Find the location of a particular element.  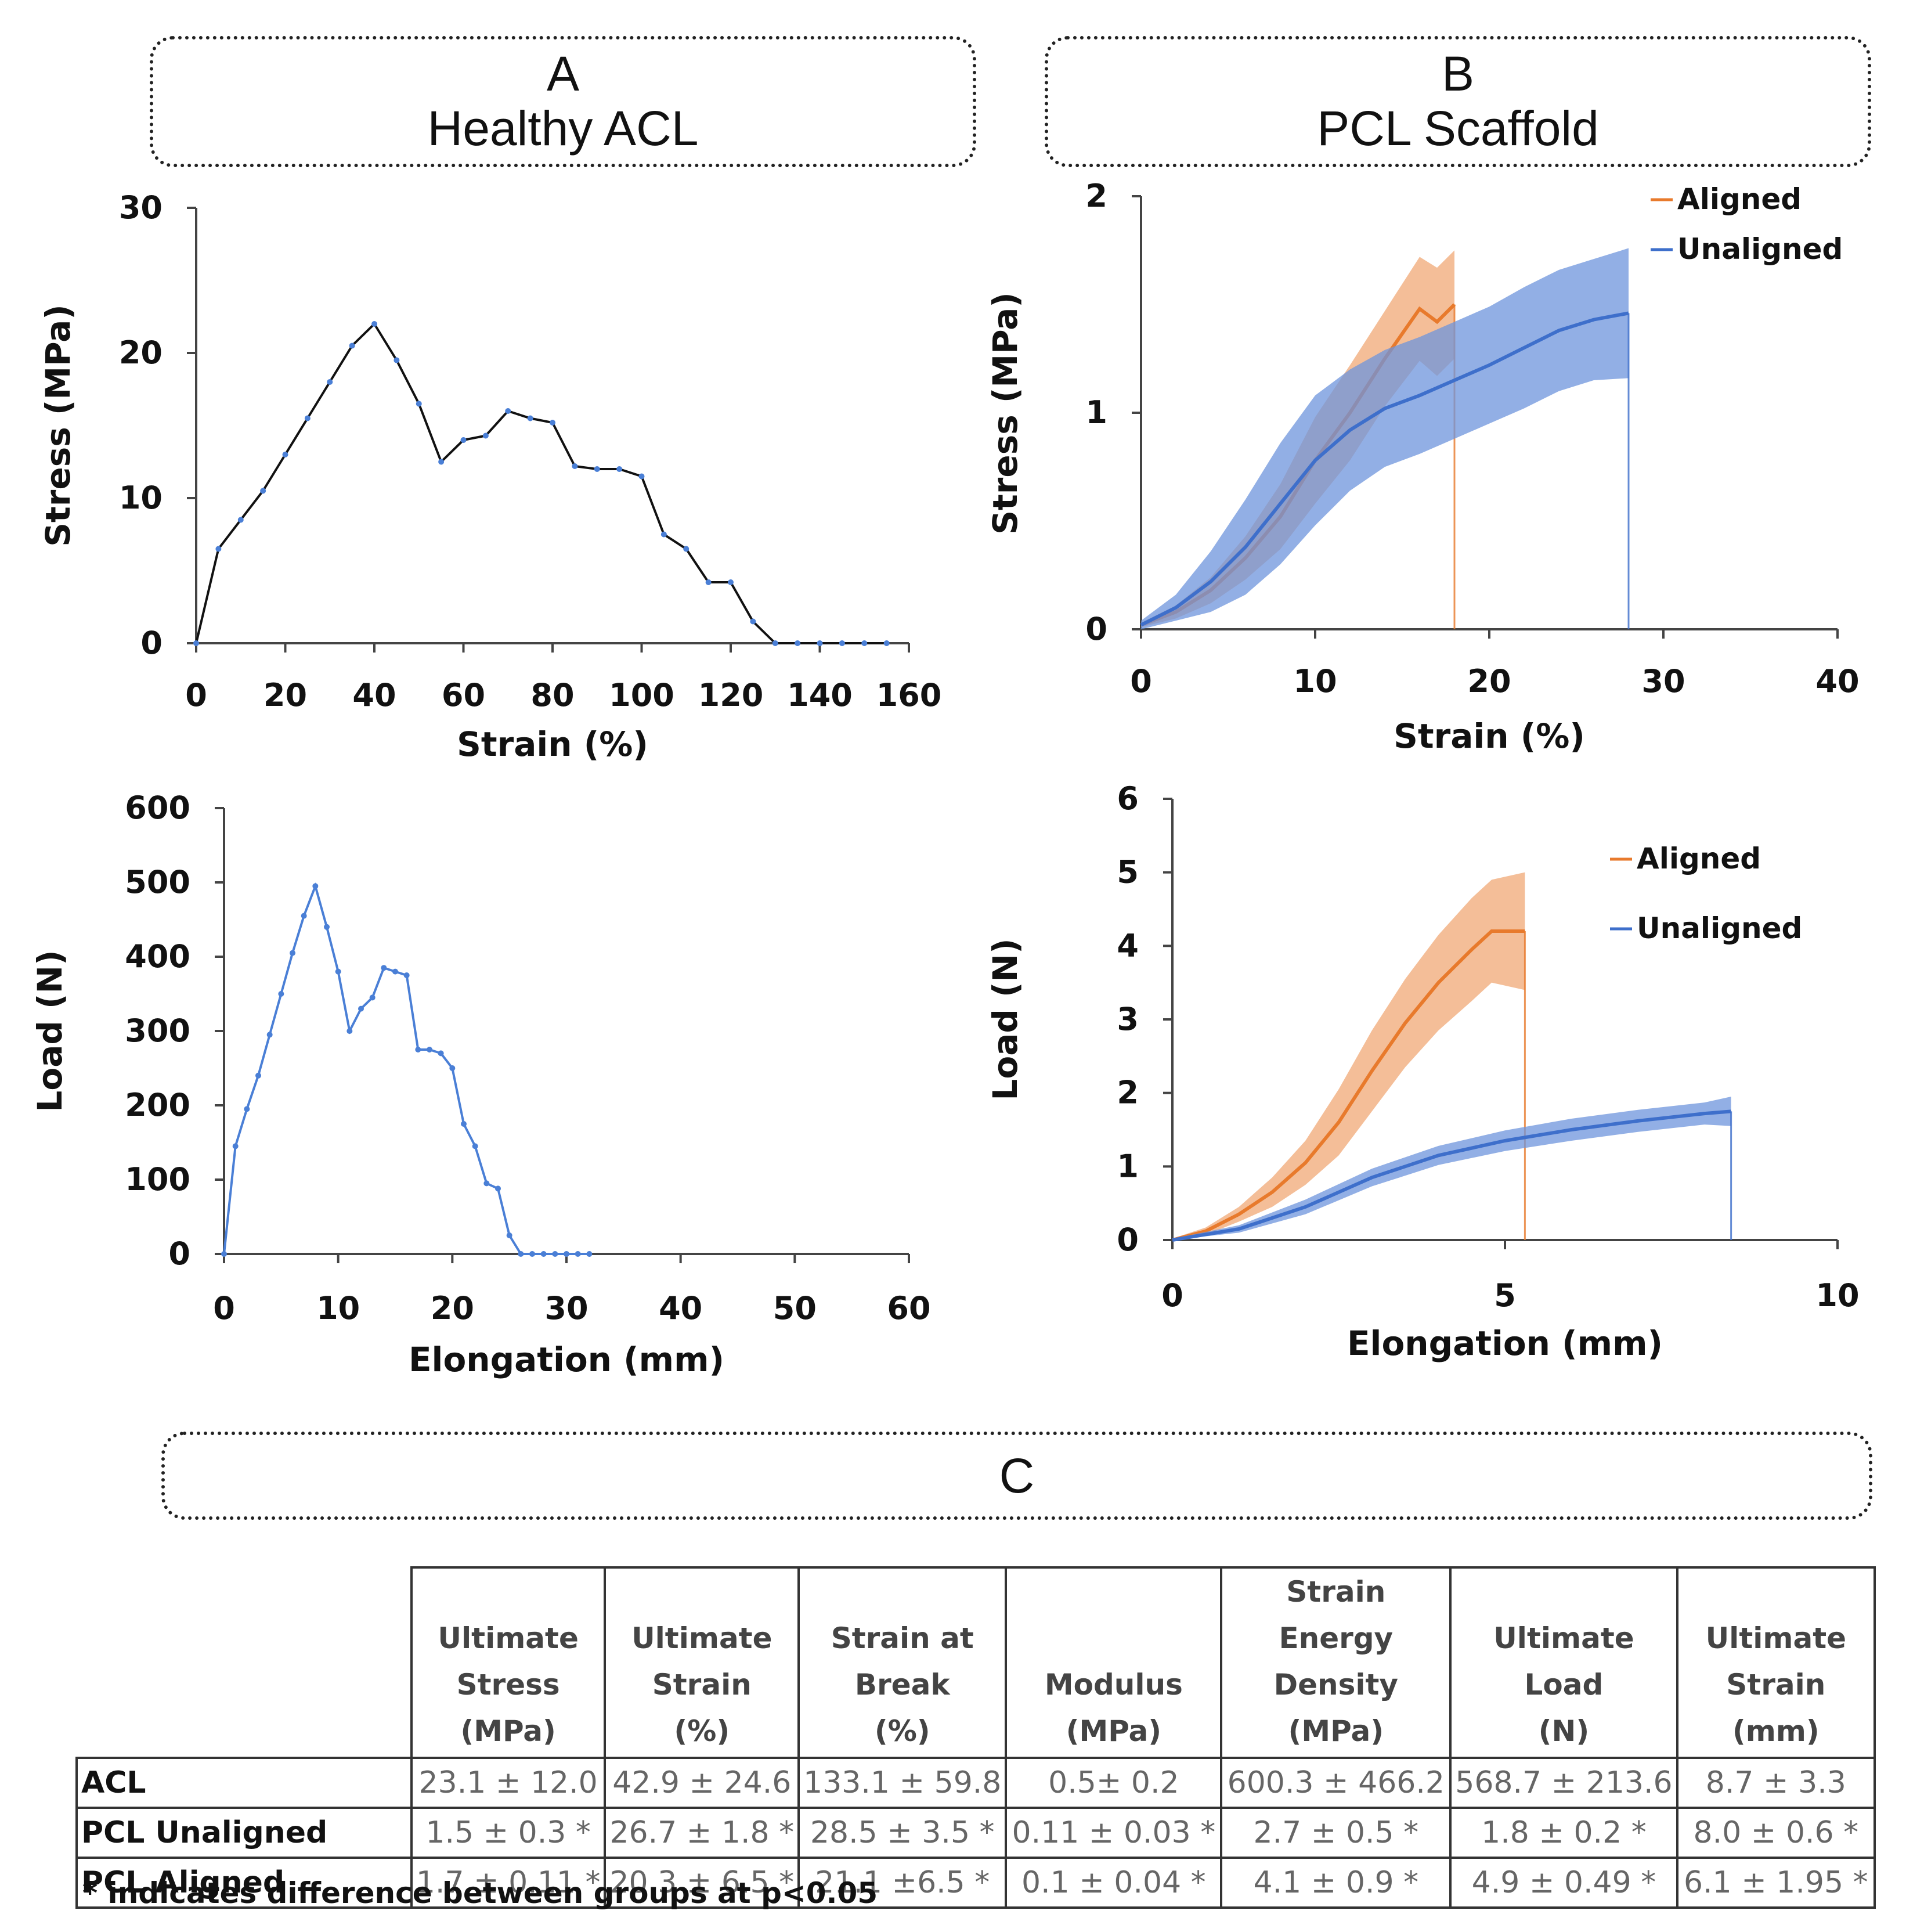

panel-a-header: A Healthy ACL is located at coordinates (563, 101).